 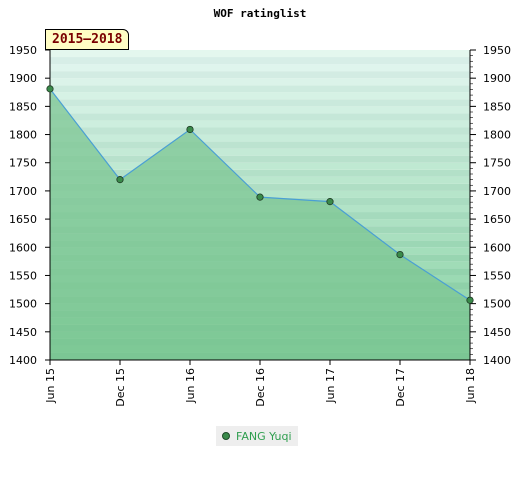 I want to click on y-tick-label-left: 1400, so click(x=23, y=360).